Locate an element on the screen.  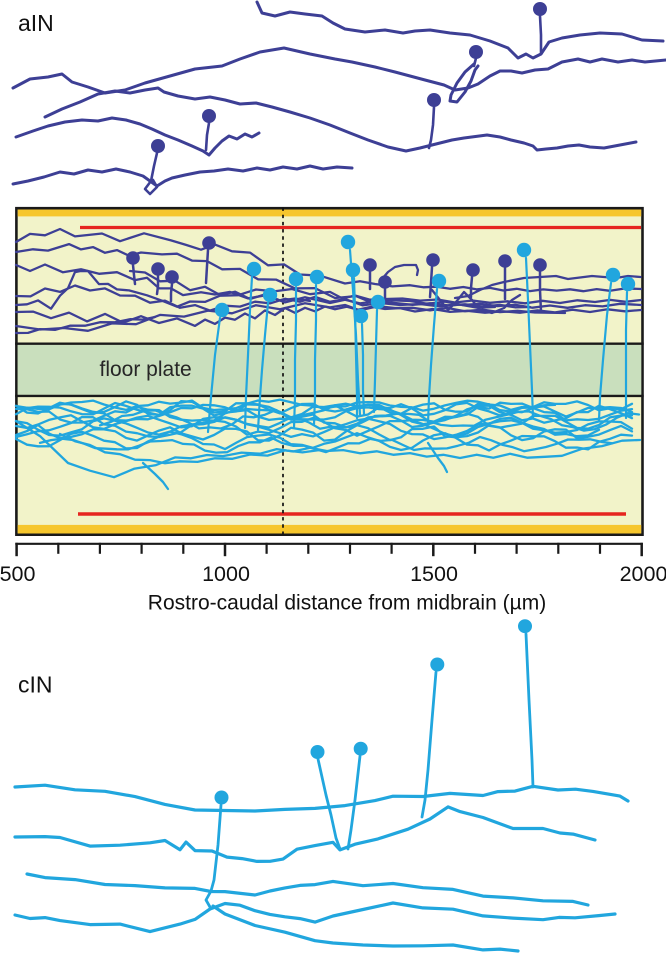
svg-text: 2000 is located at coordinates (643, 574).